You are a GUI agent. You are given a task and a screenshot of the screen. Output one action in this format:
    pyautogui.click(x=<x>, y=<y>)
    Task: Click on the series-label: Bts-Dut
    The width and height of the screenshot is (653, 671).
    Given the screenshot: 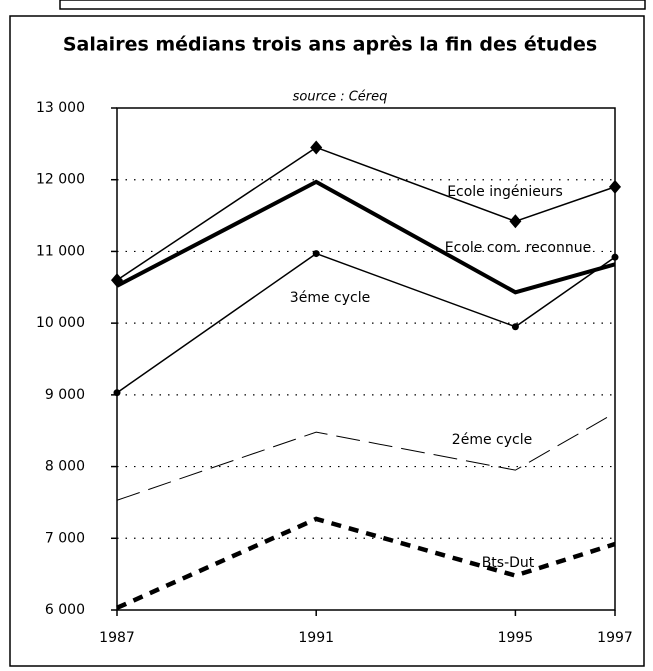 What is the action you would take?
    pyautogui.click(x=508, y=563)
    